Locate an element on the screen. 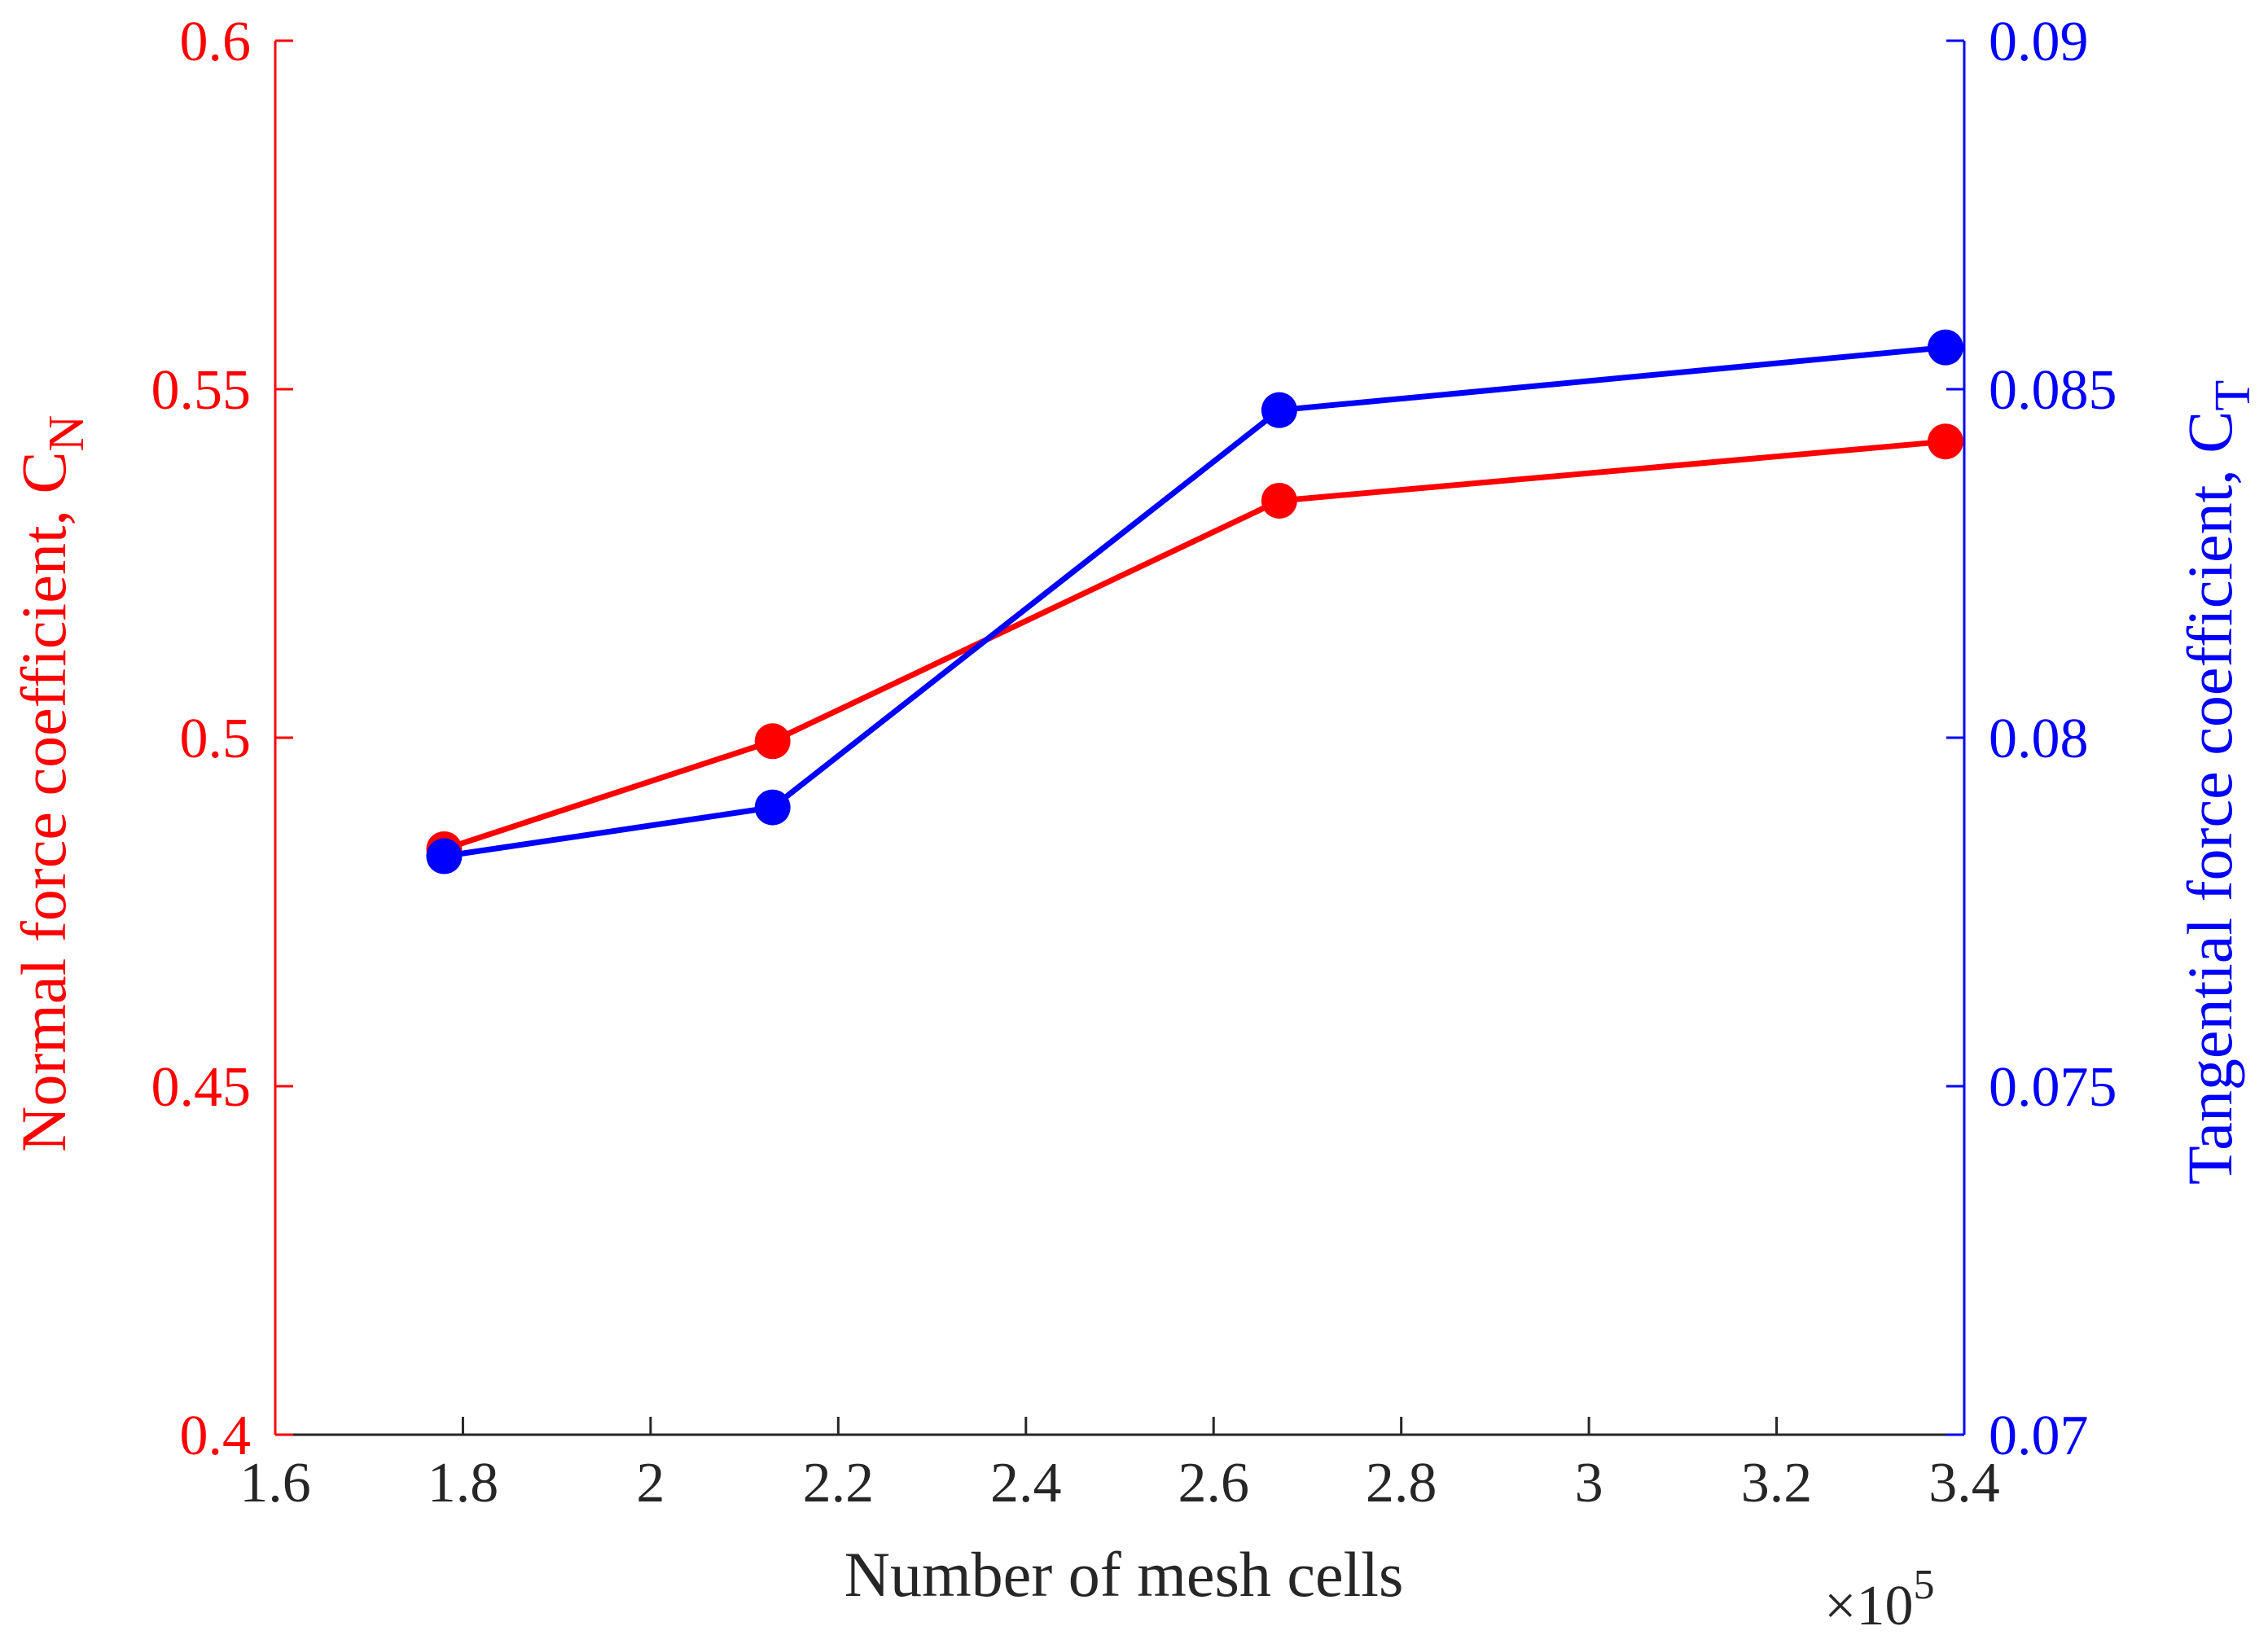  right-y-axis-label: Tangential force coefficient, CT is located at coordinates (2217, 782).